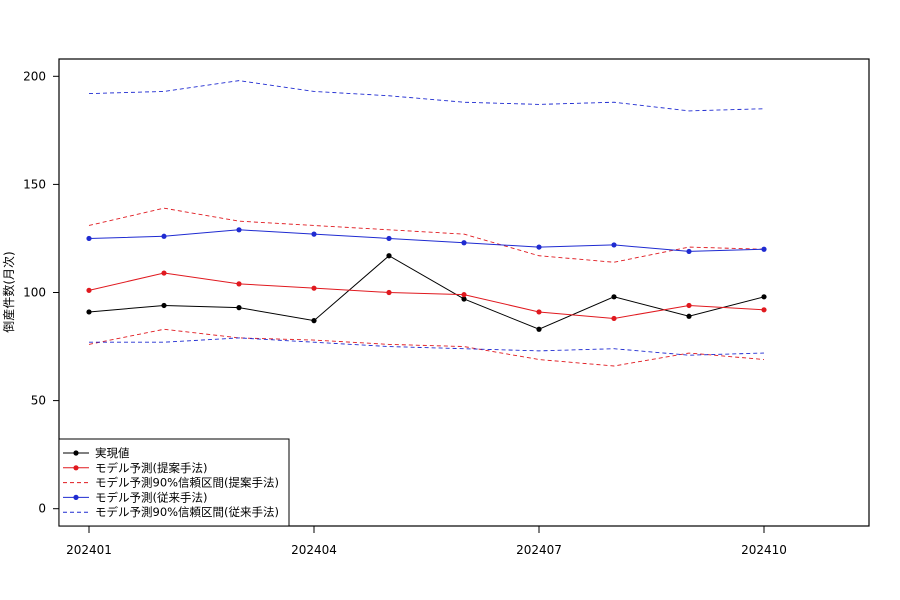  Describe the element at coordinates (34, 184) in the screenshot. I see `y-tick-label-150: 150` at that location.